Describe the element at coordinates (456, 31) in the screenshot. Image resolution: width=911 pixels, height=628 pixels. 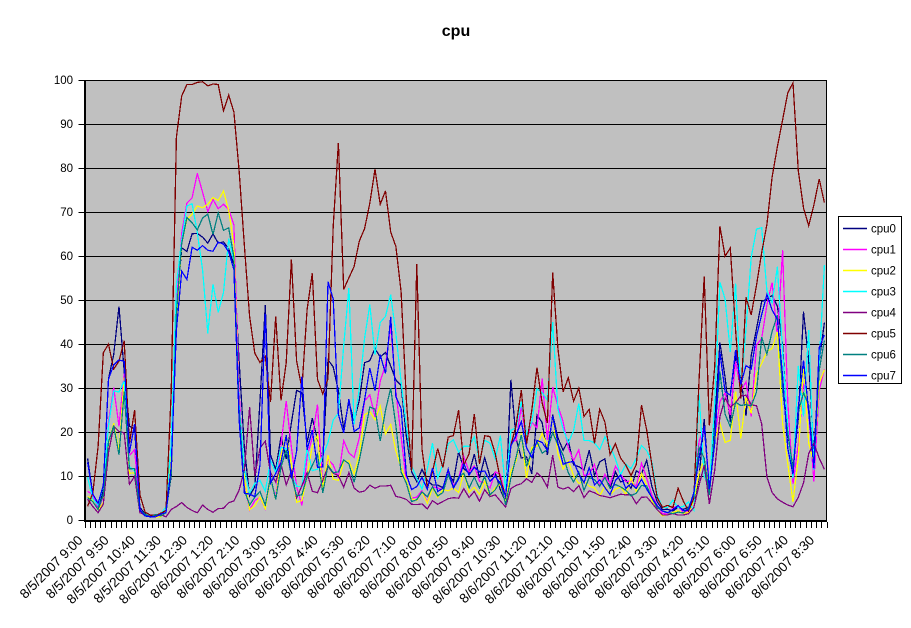
I see `svg-text: cpu` at that location.